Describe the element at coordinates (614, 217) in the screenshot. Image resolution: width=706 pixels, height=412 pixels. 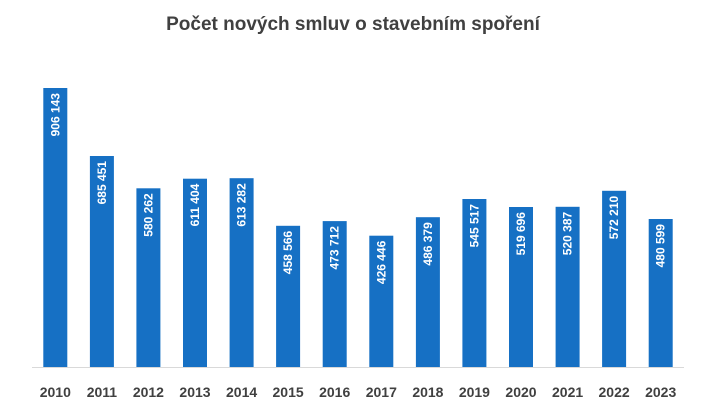
I see `data-label-2022: 572 210` at that location.